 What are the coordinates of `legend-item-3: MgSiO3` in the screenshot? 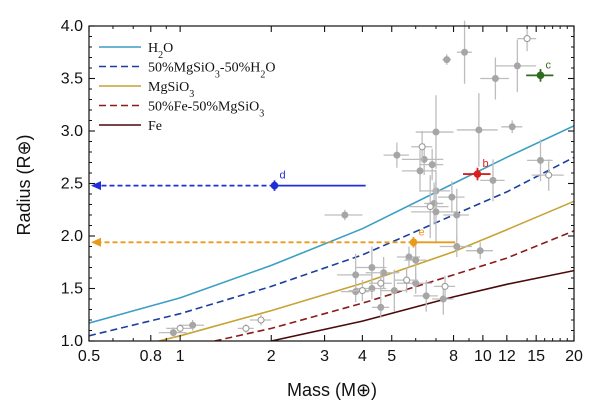 It's located at (146, 90).